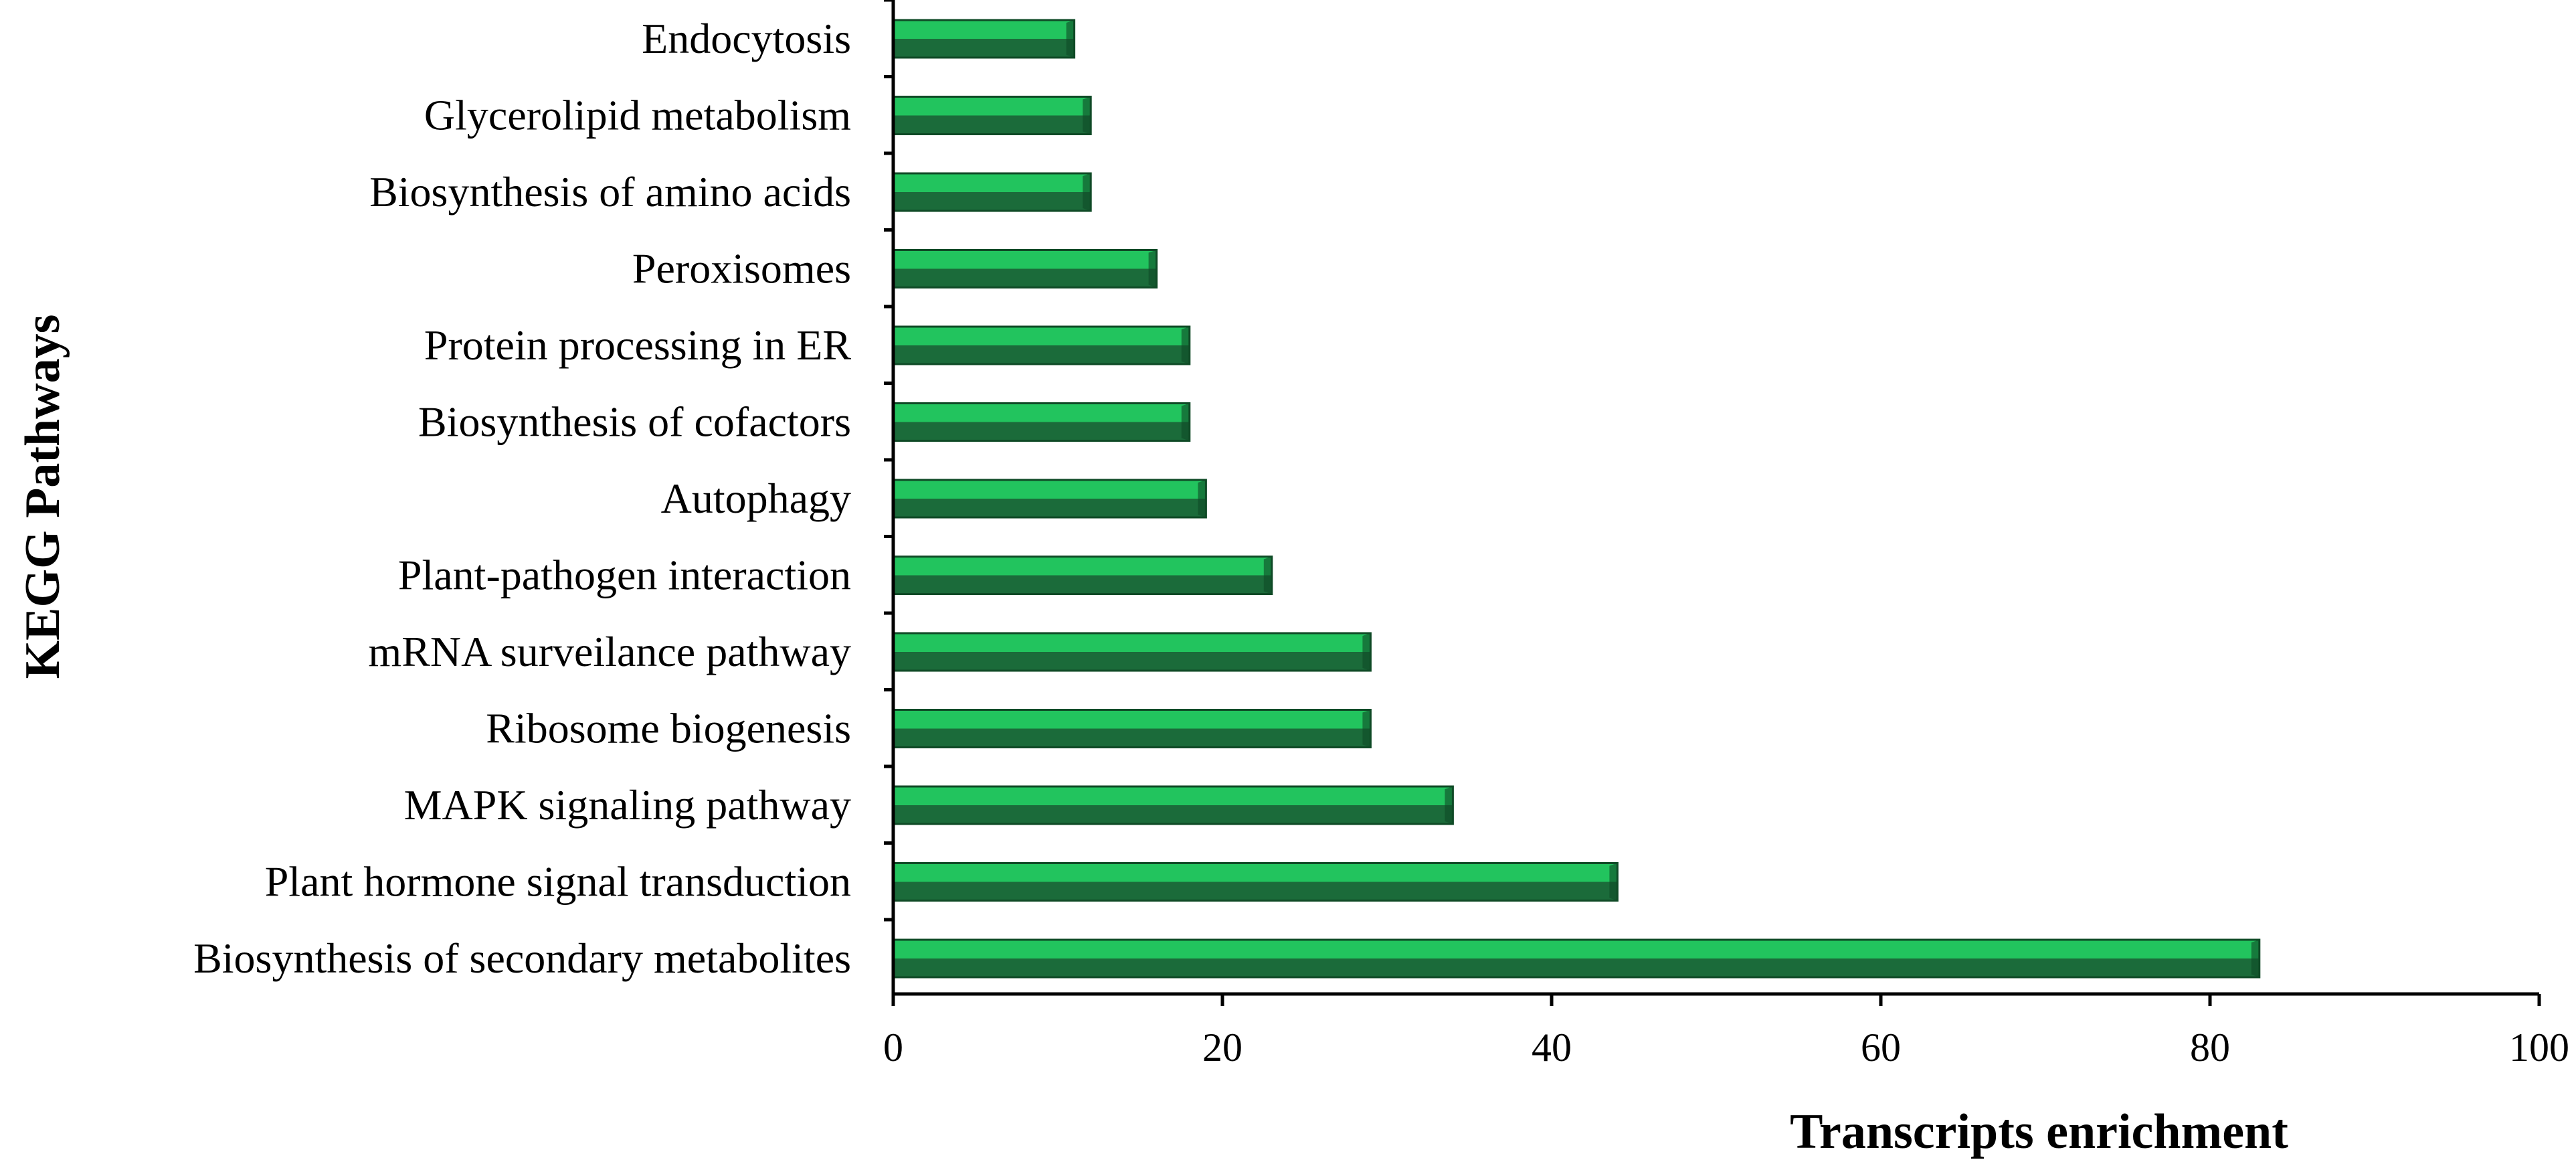  Describe the element at coordinates (2539, 1047) in the screenshot. I see `x-tick-label: 100` at that location.